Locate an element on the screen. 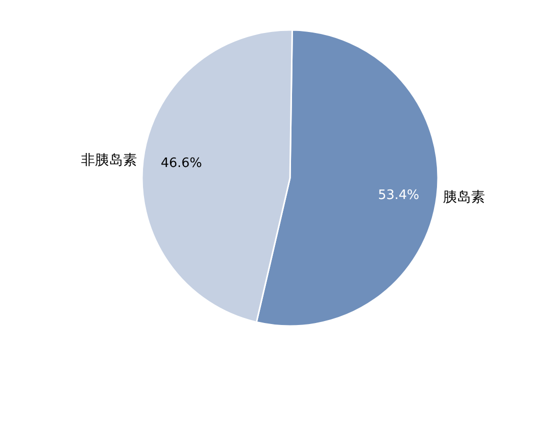 The height and width of the screenshot is (434, 553). data-label: 46.6% is located at coordinates (181, 164).